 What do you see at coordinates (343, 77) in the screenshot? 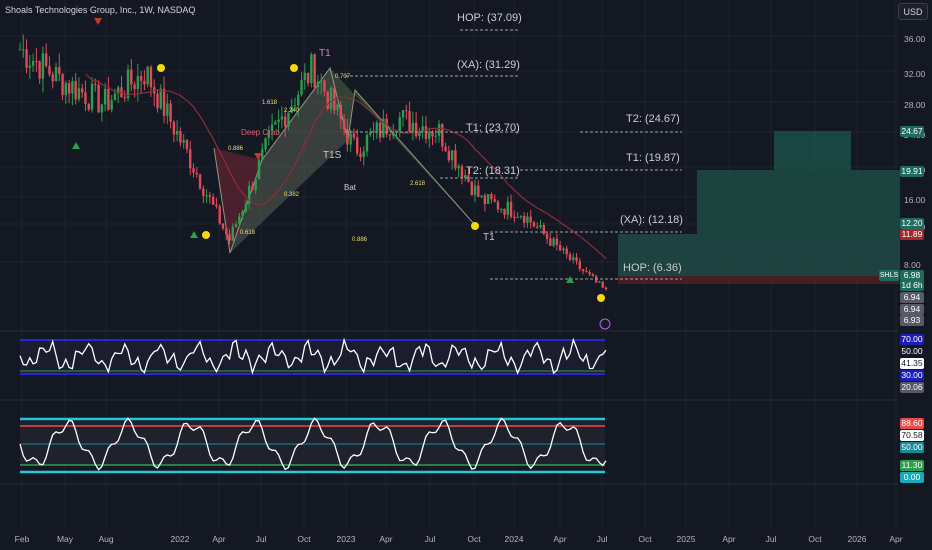
I see `ratio-label: 0.707` at bounding box center [343, 77].